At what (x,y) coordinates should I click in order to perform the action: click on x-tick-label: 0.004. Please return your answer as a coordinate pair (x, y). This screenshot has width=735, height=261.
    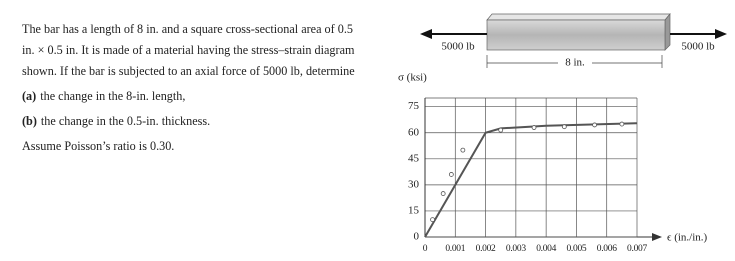
    Looking at the image, I should click on (546, 249).